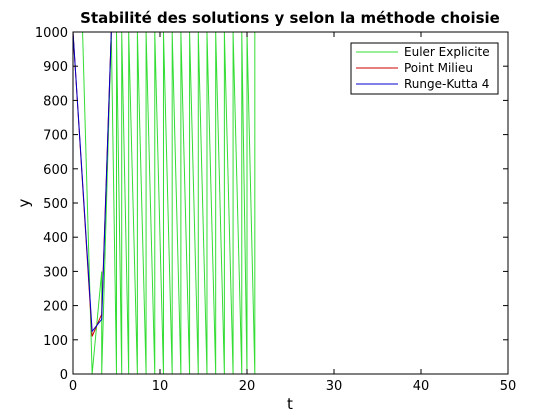  Describe the element at coordinates (73, 386) in the screenshot. I see `x-tick-label: 0` at that location.